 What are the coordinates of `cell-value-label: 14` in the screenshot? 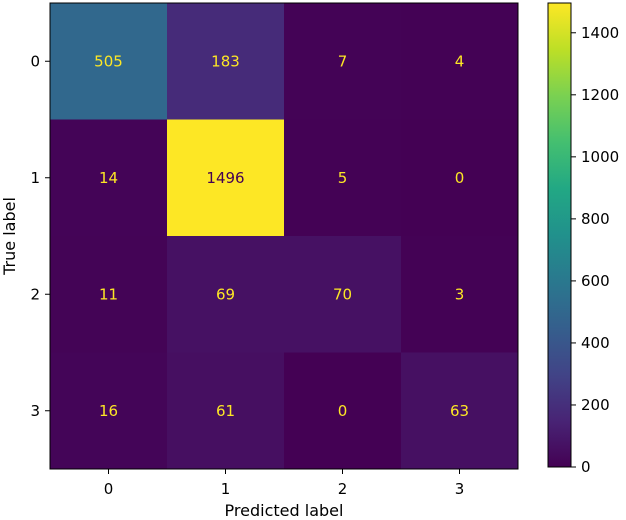 It's located at (108, 178).